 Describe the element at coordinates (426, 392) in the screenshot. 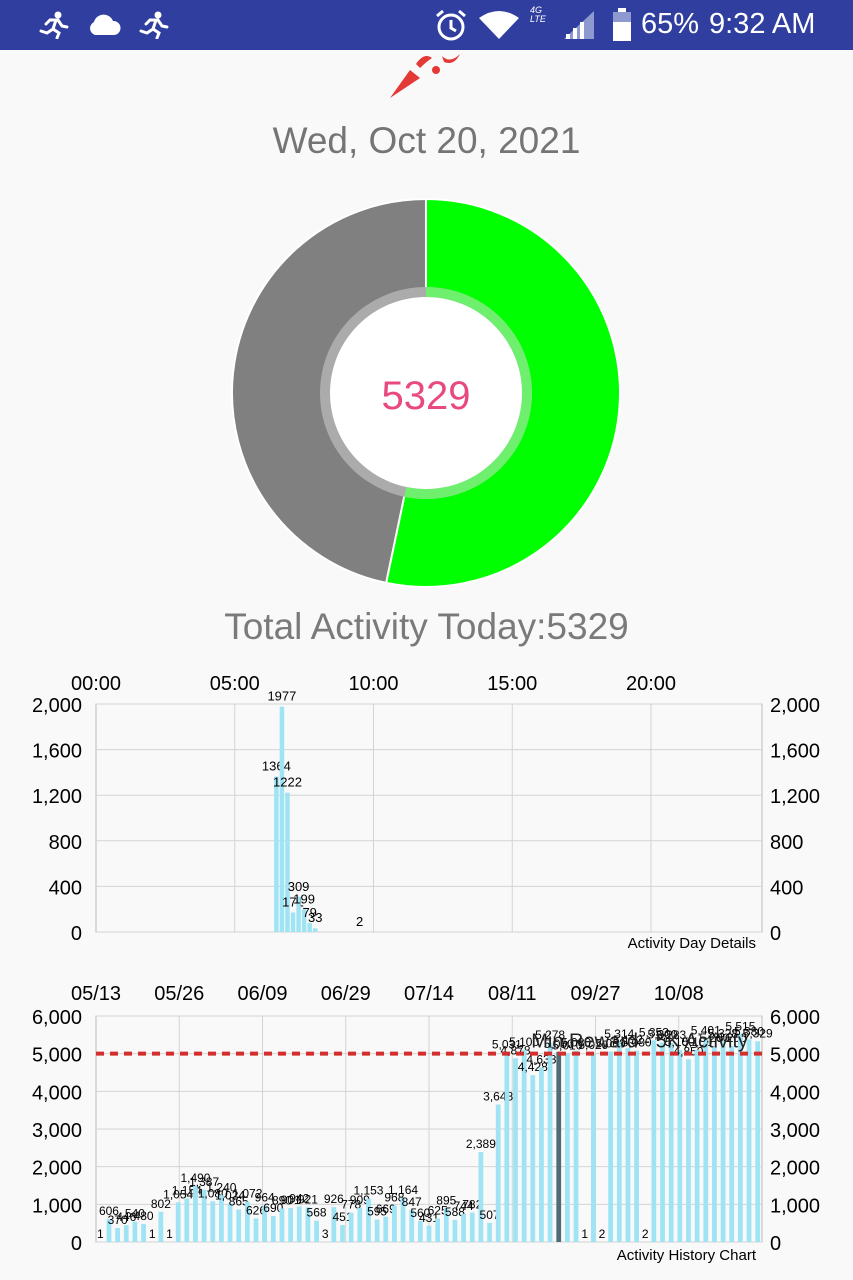

I see `activity-gauge: 5329` at that location.